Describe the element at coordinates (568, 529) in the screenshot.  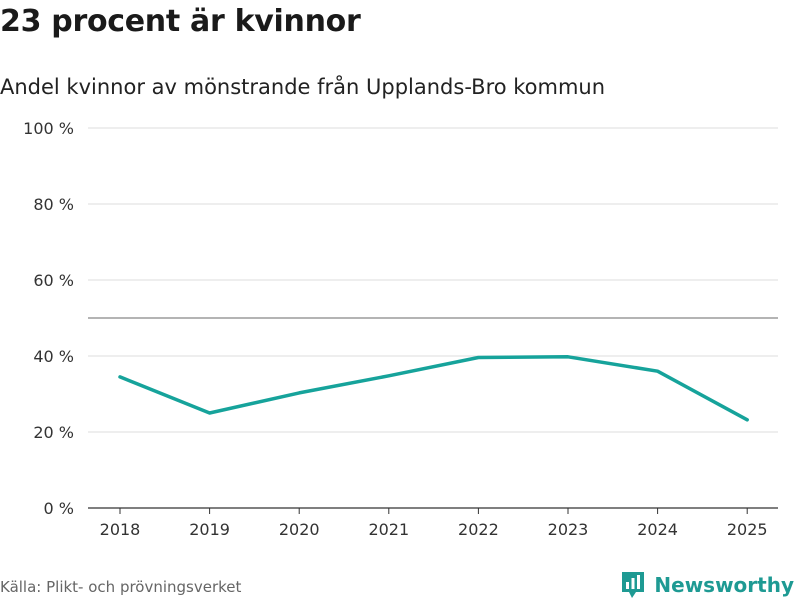
I see `x-tick-label: 2023` at that location.